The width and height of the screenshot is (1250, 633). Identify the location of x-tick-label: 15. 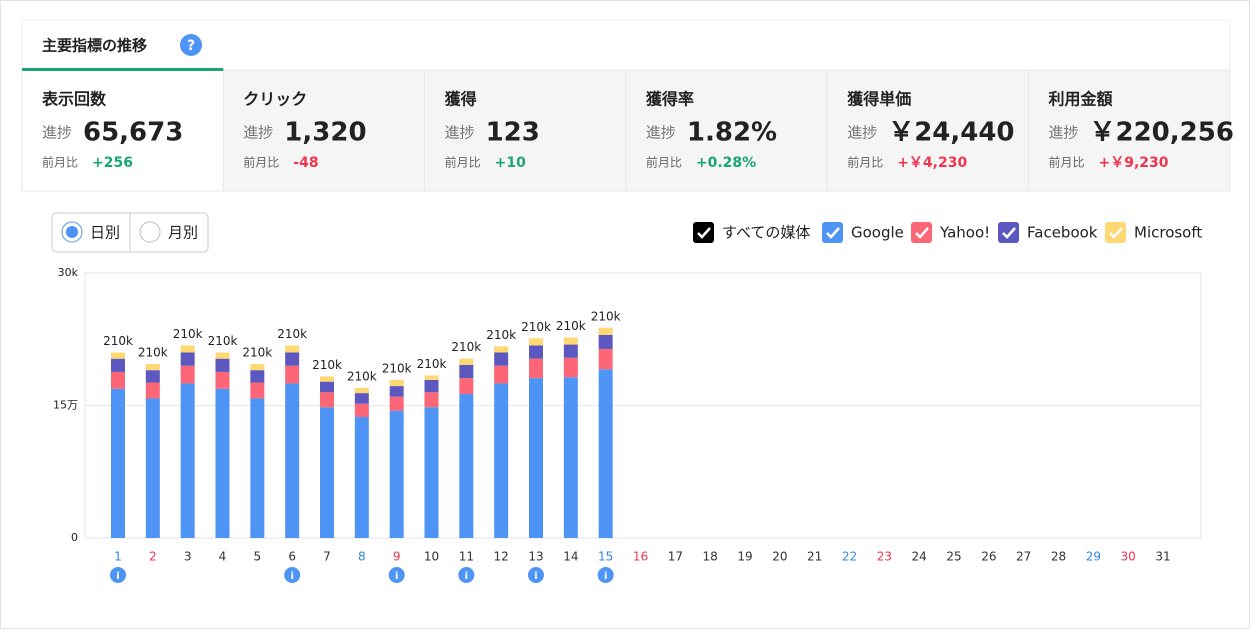
(605, 557).